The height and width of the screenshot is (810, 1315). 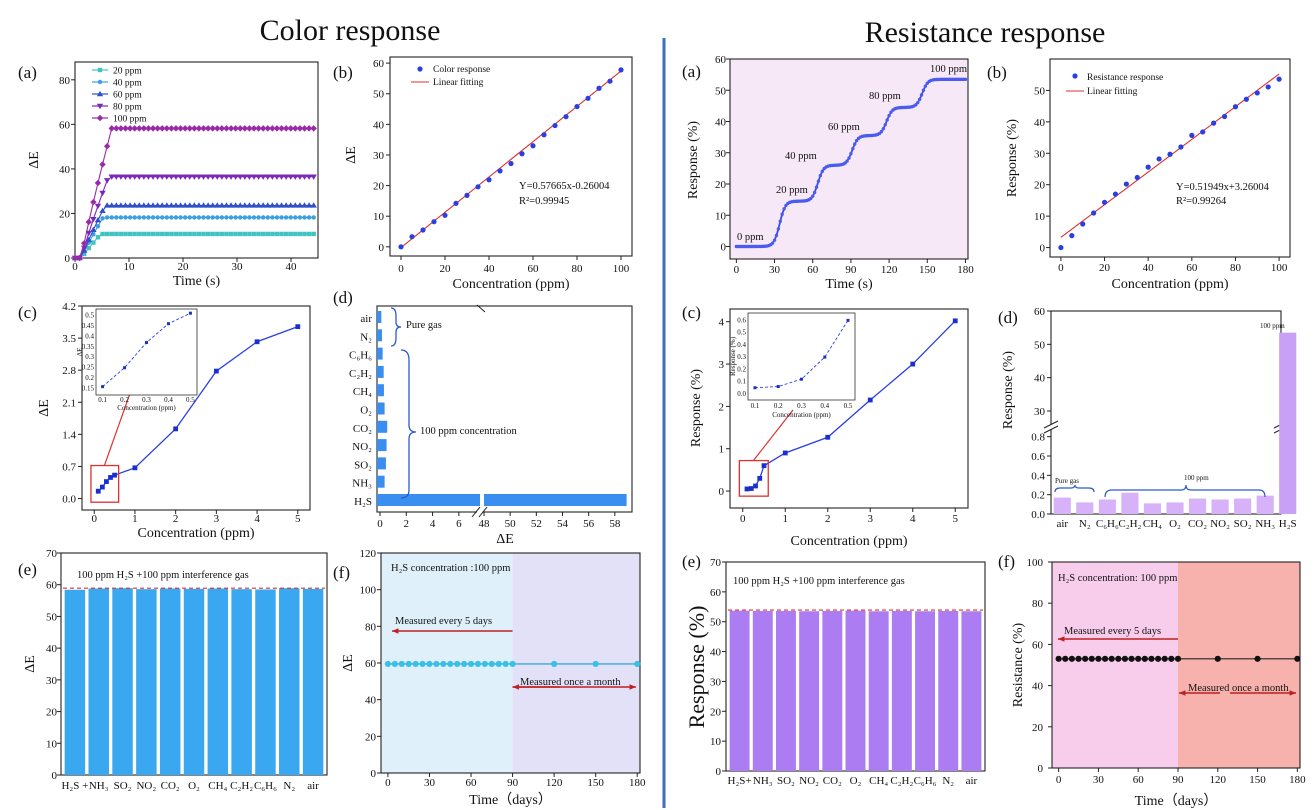 I want to click on ra-x-tick-label: 0, so click(x=737, y=270).